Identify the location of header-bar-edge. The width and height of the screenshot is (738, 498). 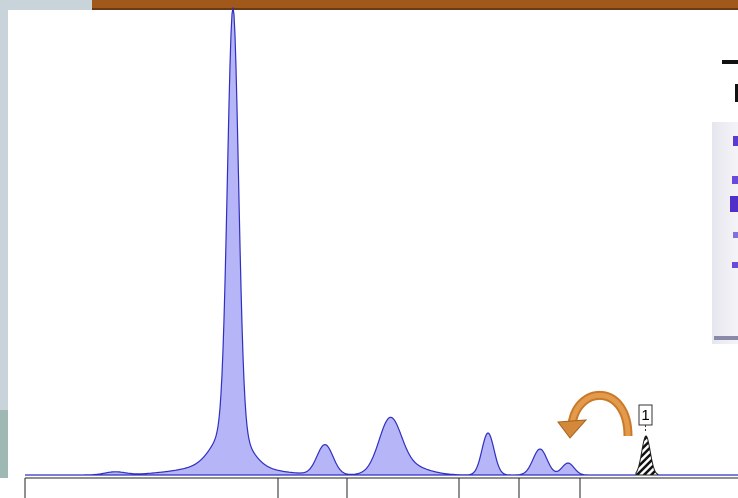
(415, 9).